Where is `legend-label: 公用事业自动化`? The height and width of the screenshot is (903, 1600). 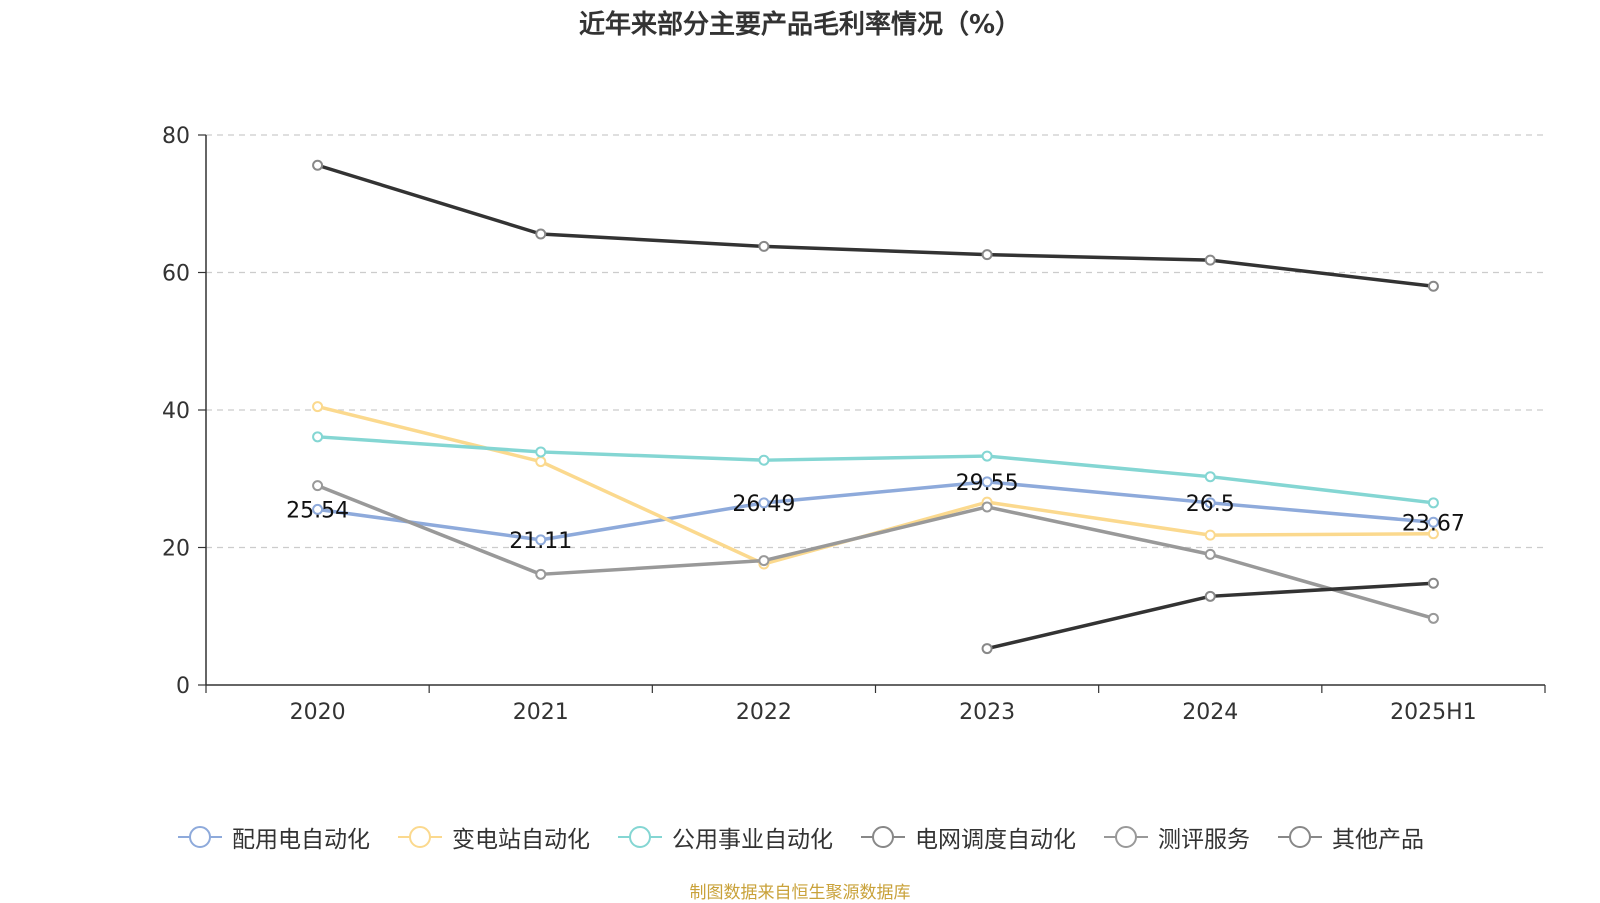 legend-label: 公用事业自动化 is located at coordinates (752, 840).